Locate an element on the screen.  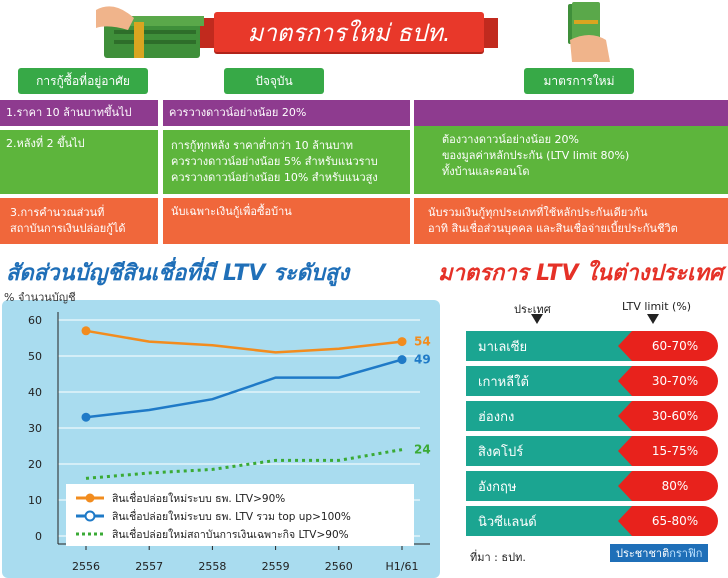
x-tick-label: 2557 is located at coordinates (149, 566).